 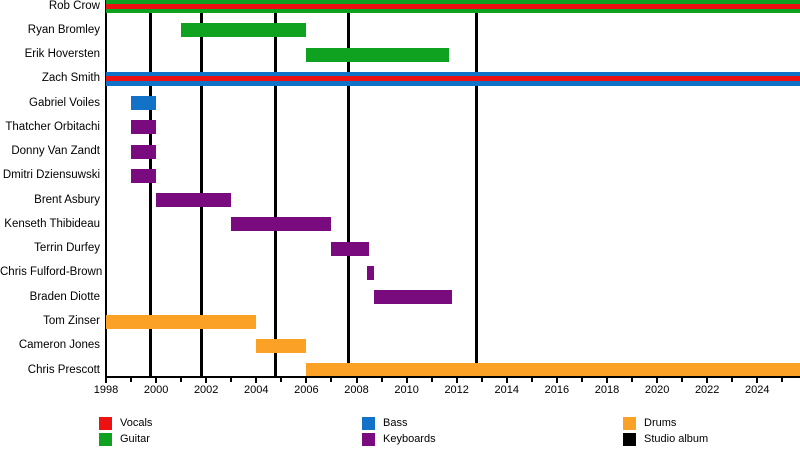 What do you see at coordinates (105, 439) in the screenshot?
I see `legend-swatch-guitar` at bounding box center [105, 439].